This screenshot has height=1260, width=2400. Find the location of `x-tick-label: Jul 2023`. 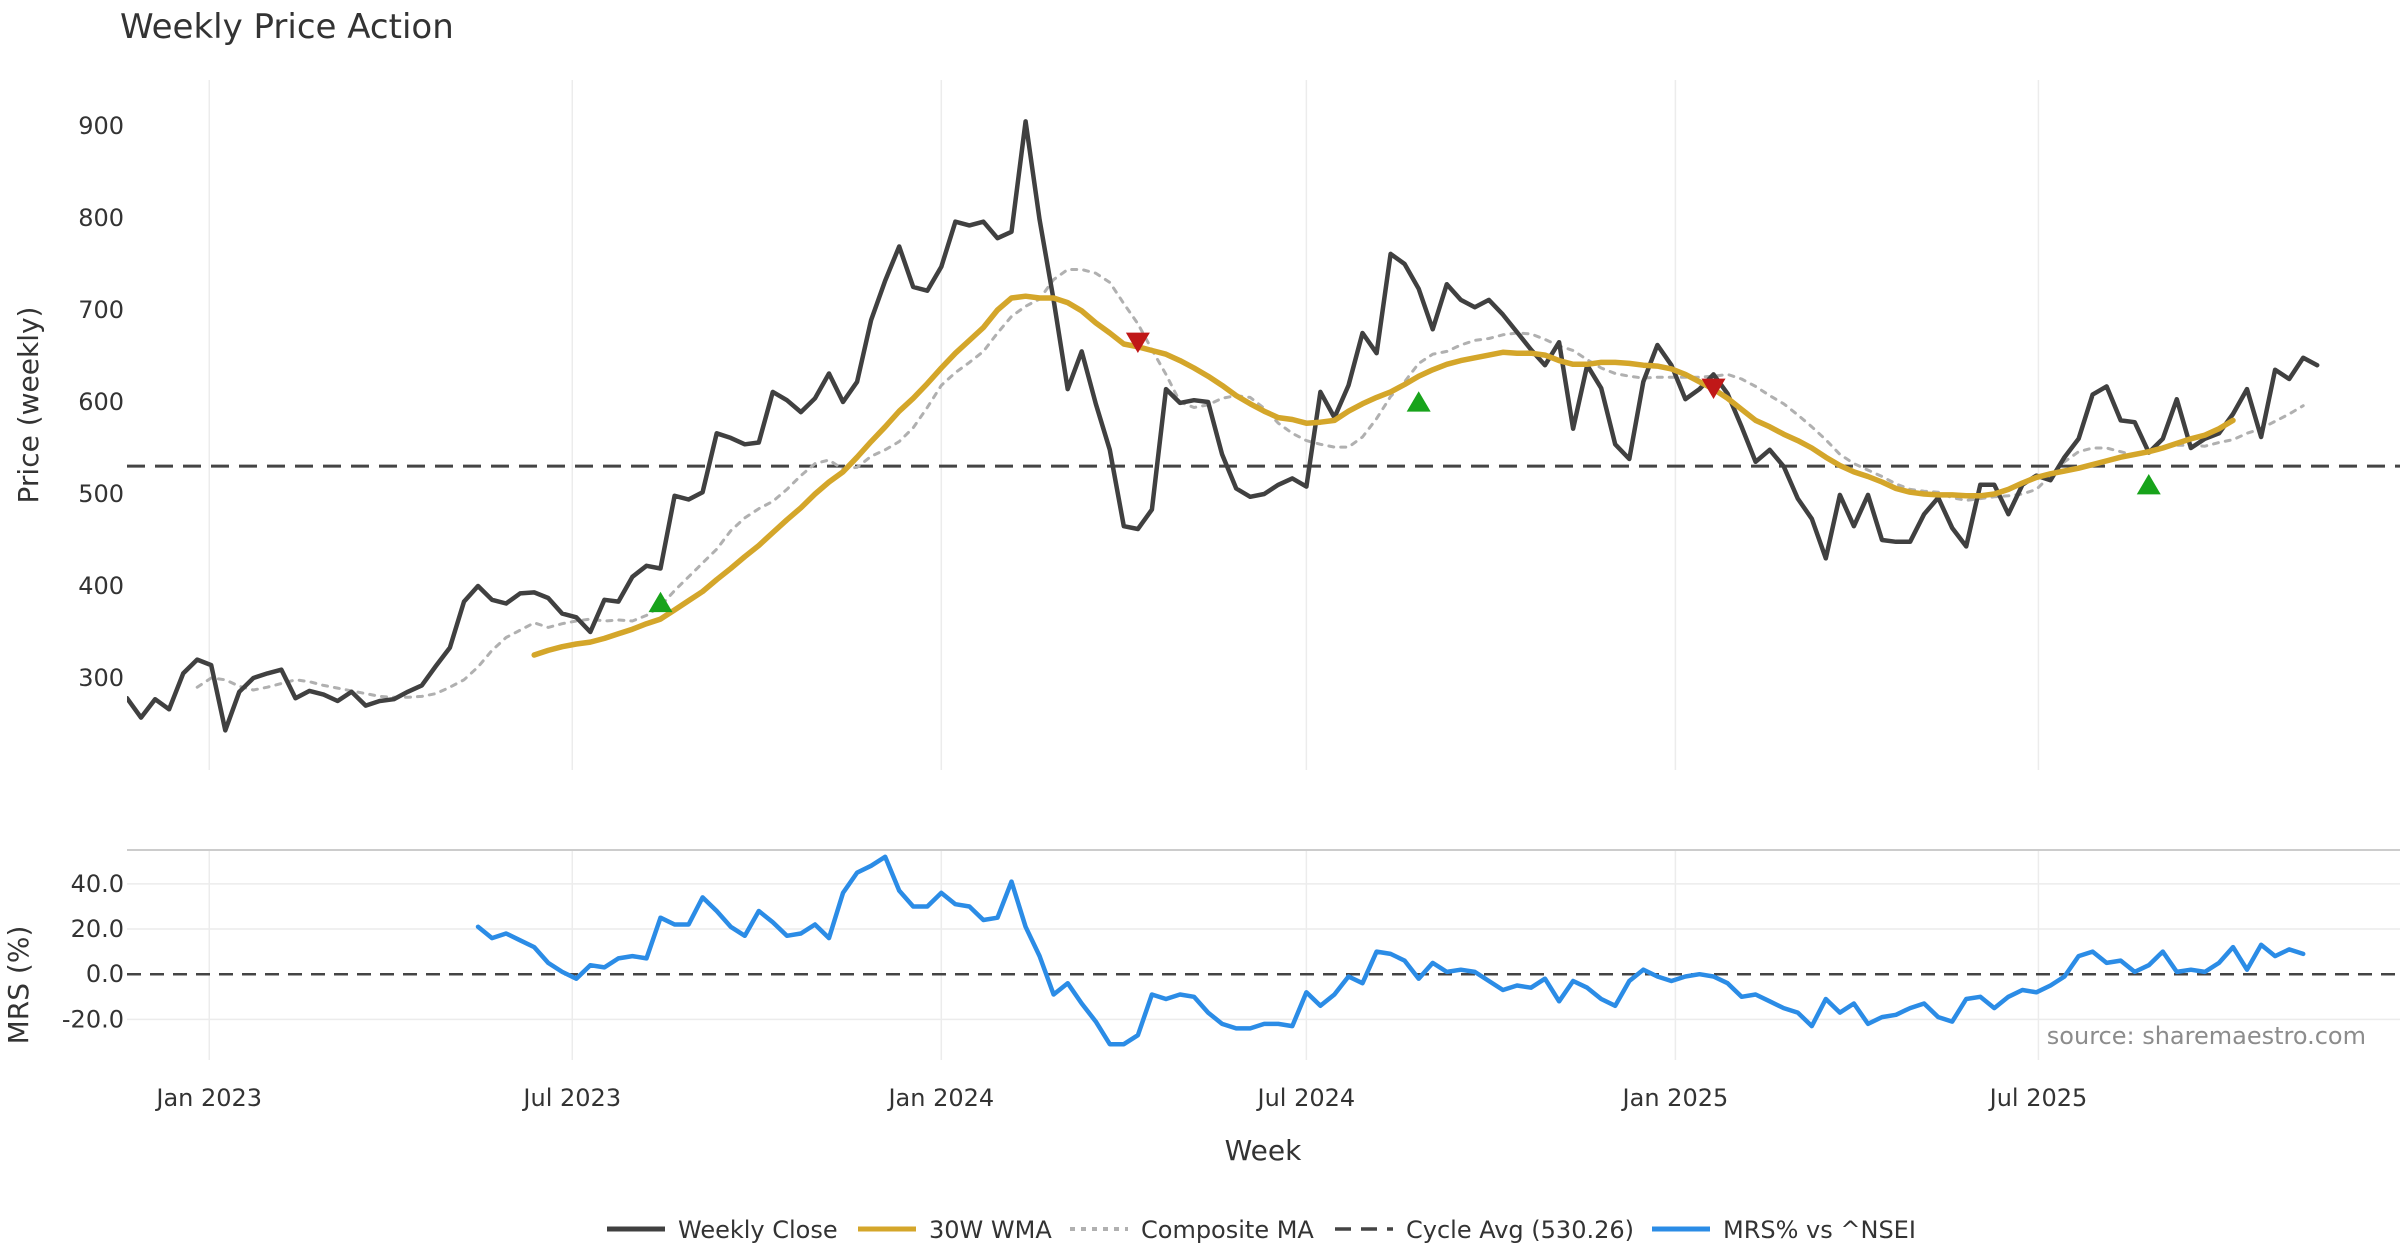

x-tick-label: Jul 2023 is located at coordinates (571, 1098).